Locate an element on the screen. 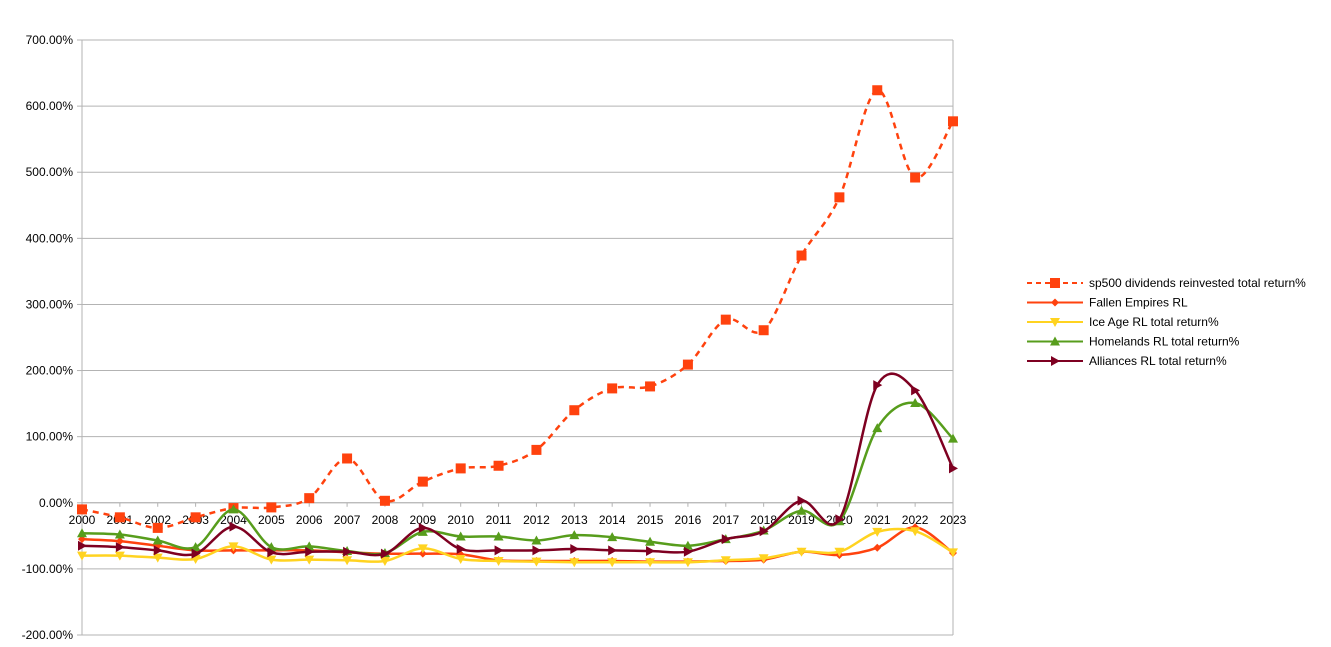 The width and height of the screenshot is (1331, 647). series-line is located at coordinates (517, 545).